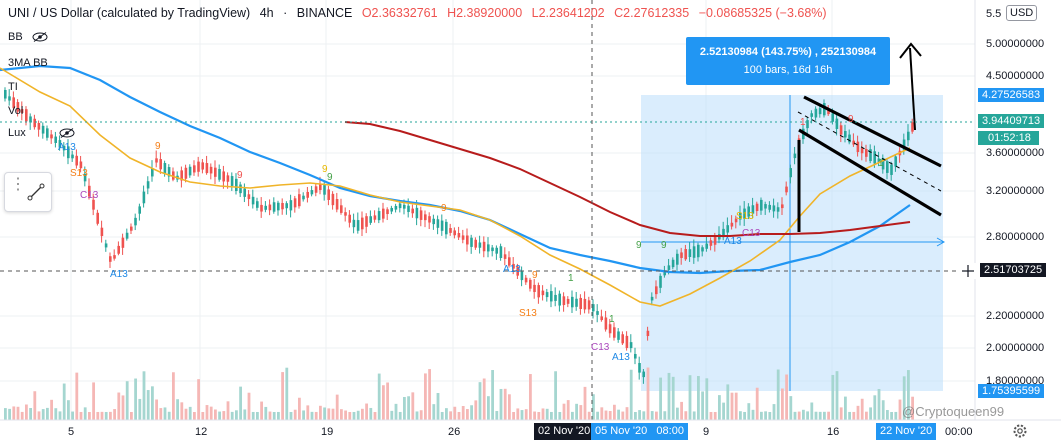 This screenshot has width=1061, height=445. I want to click on settings-gear-icon, so click(1020, 431).